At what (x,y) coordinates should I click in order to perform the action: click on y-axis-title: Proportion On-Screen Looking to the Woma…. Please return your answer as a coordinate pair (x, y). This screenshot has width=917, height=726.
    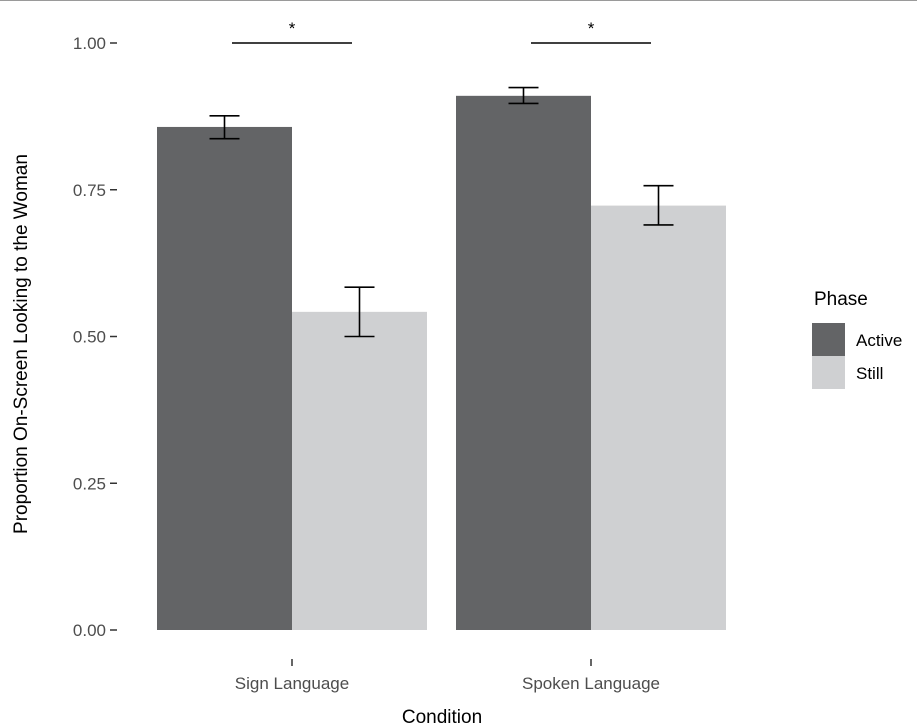
    Looking at the image, I should click on (21, 344).